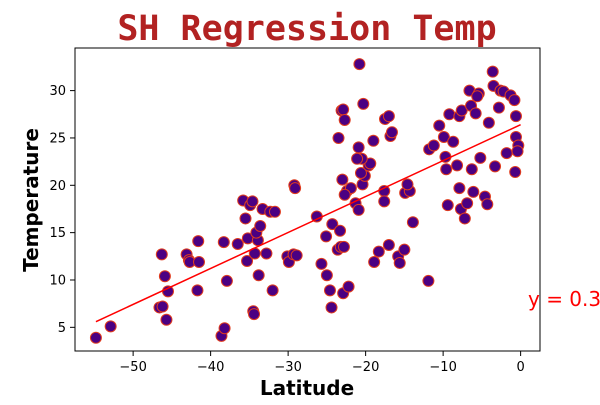 The height and width of the screenshot is (405, 600). Describe the element at coordinates (442, 367) in the screenshot. I see `x-tick-label: −10` at that location.